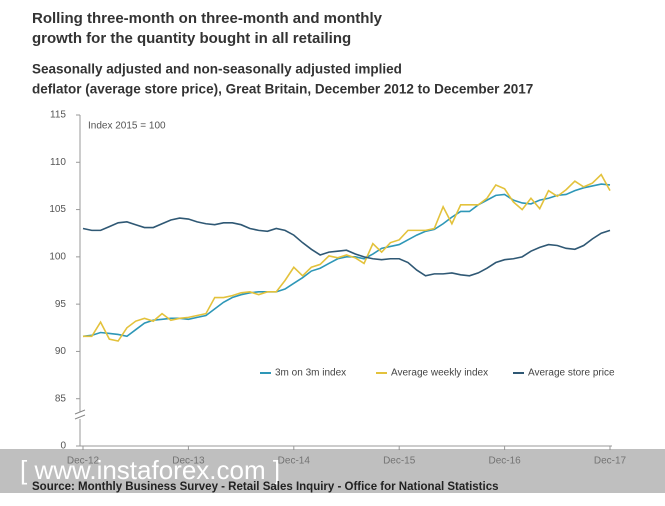  I want to click on y-tick-label: 105, so click(57, 209).